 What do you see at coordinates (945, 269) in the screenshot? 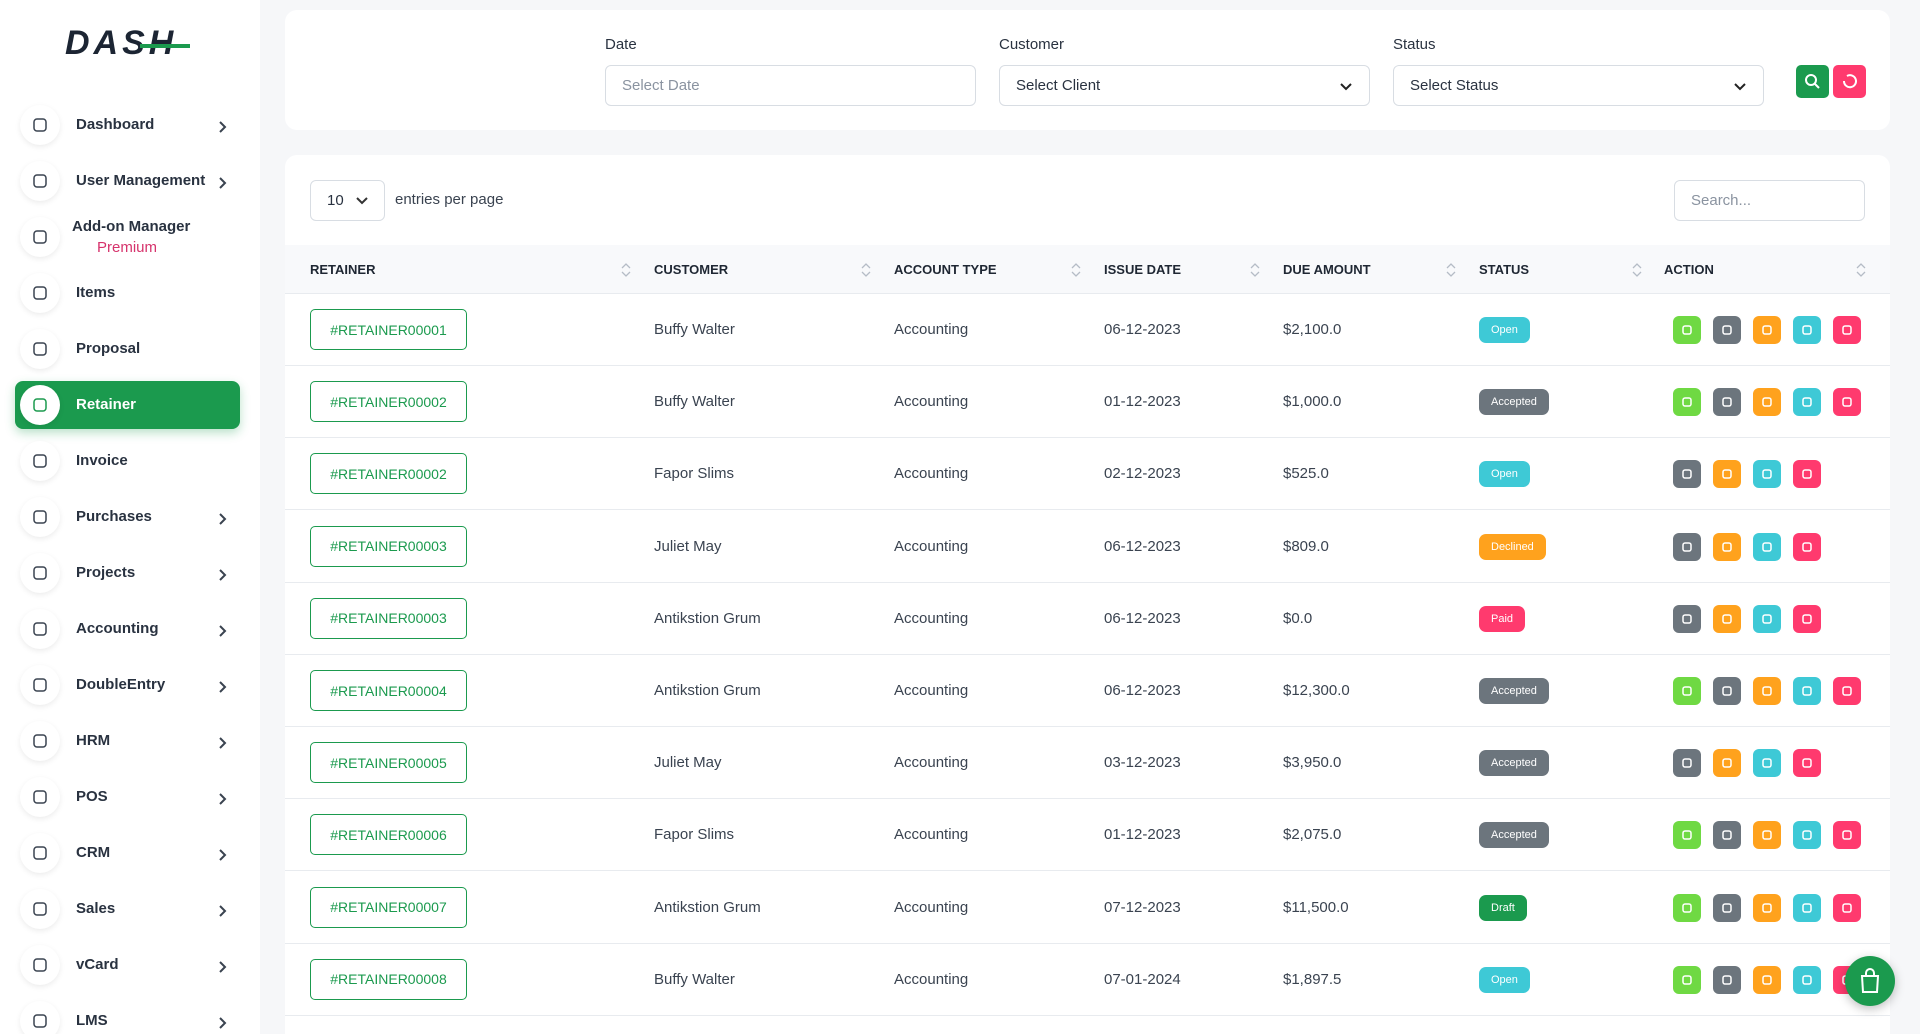
I see `column-header: ACCOUNT TYPE` at bounding box center [945, 269].